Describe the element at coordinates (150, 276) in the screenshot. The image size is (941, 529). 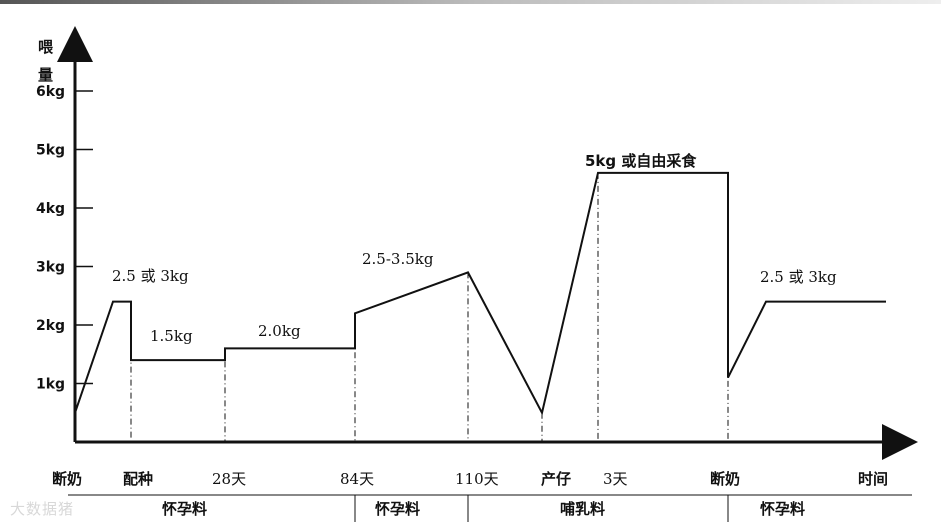
I see `annotation-wean-1: 2.5 或 3kg` at that location.